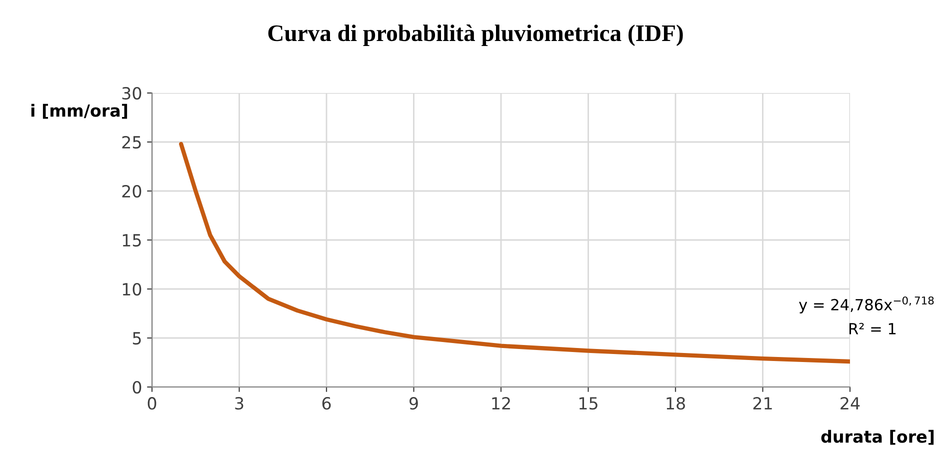  Describe the element at coordinates (762, 403) in the screenshot. I see `x-tick-label: 21` at that location.